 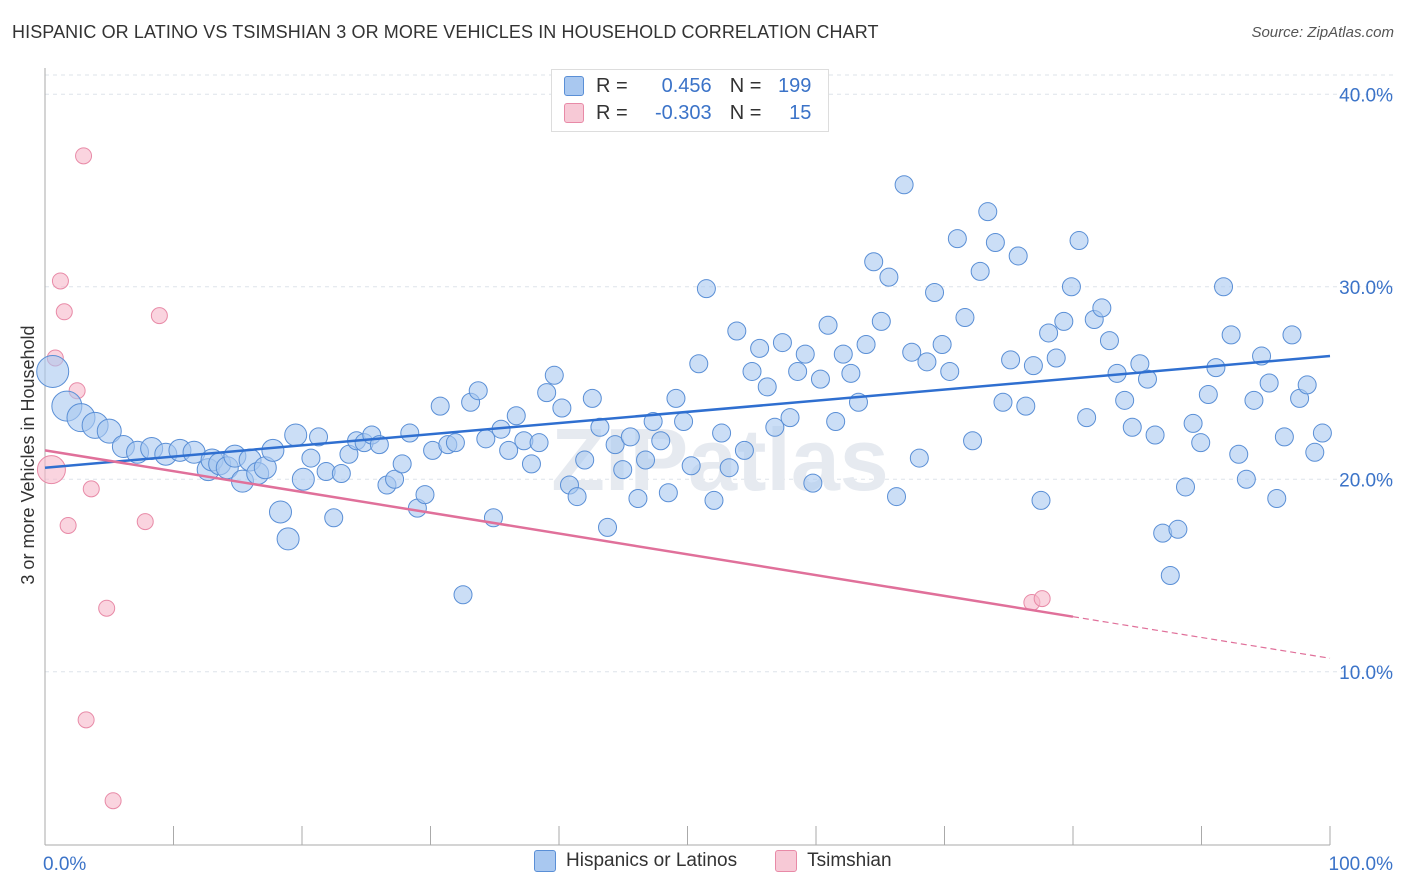 I want to click on stats-row-hispanic: R = 0.456 N = 199, so click(x=687, y=86).